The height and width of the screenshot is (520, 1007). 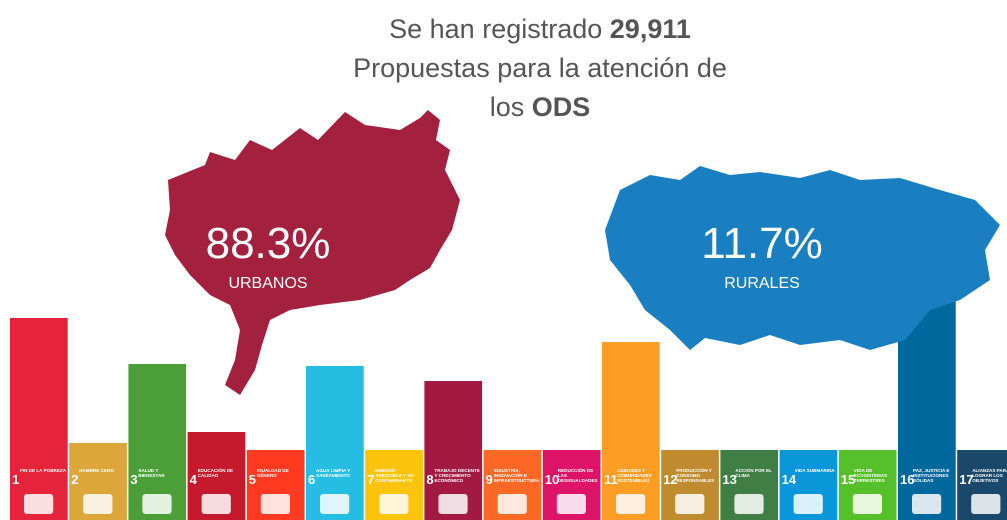 I want to click on goal-label: HAMBRE CERO, so click(x=96, y=470).